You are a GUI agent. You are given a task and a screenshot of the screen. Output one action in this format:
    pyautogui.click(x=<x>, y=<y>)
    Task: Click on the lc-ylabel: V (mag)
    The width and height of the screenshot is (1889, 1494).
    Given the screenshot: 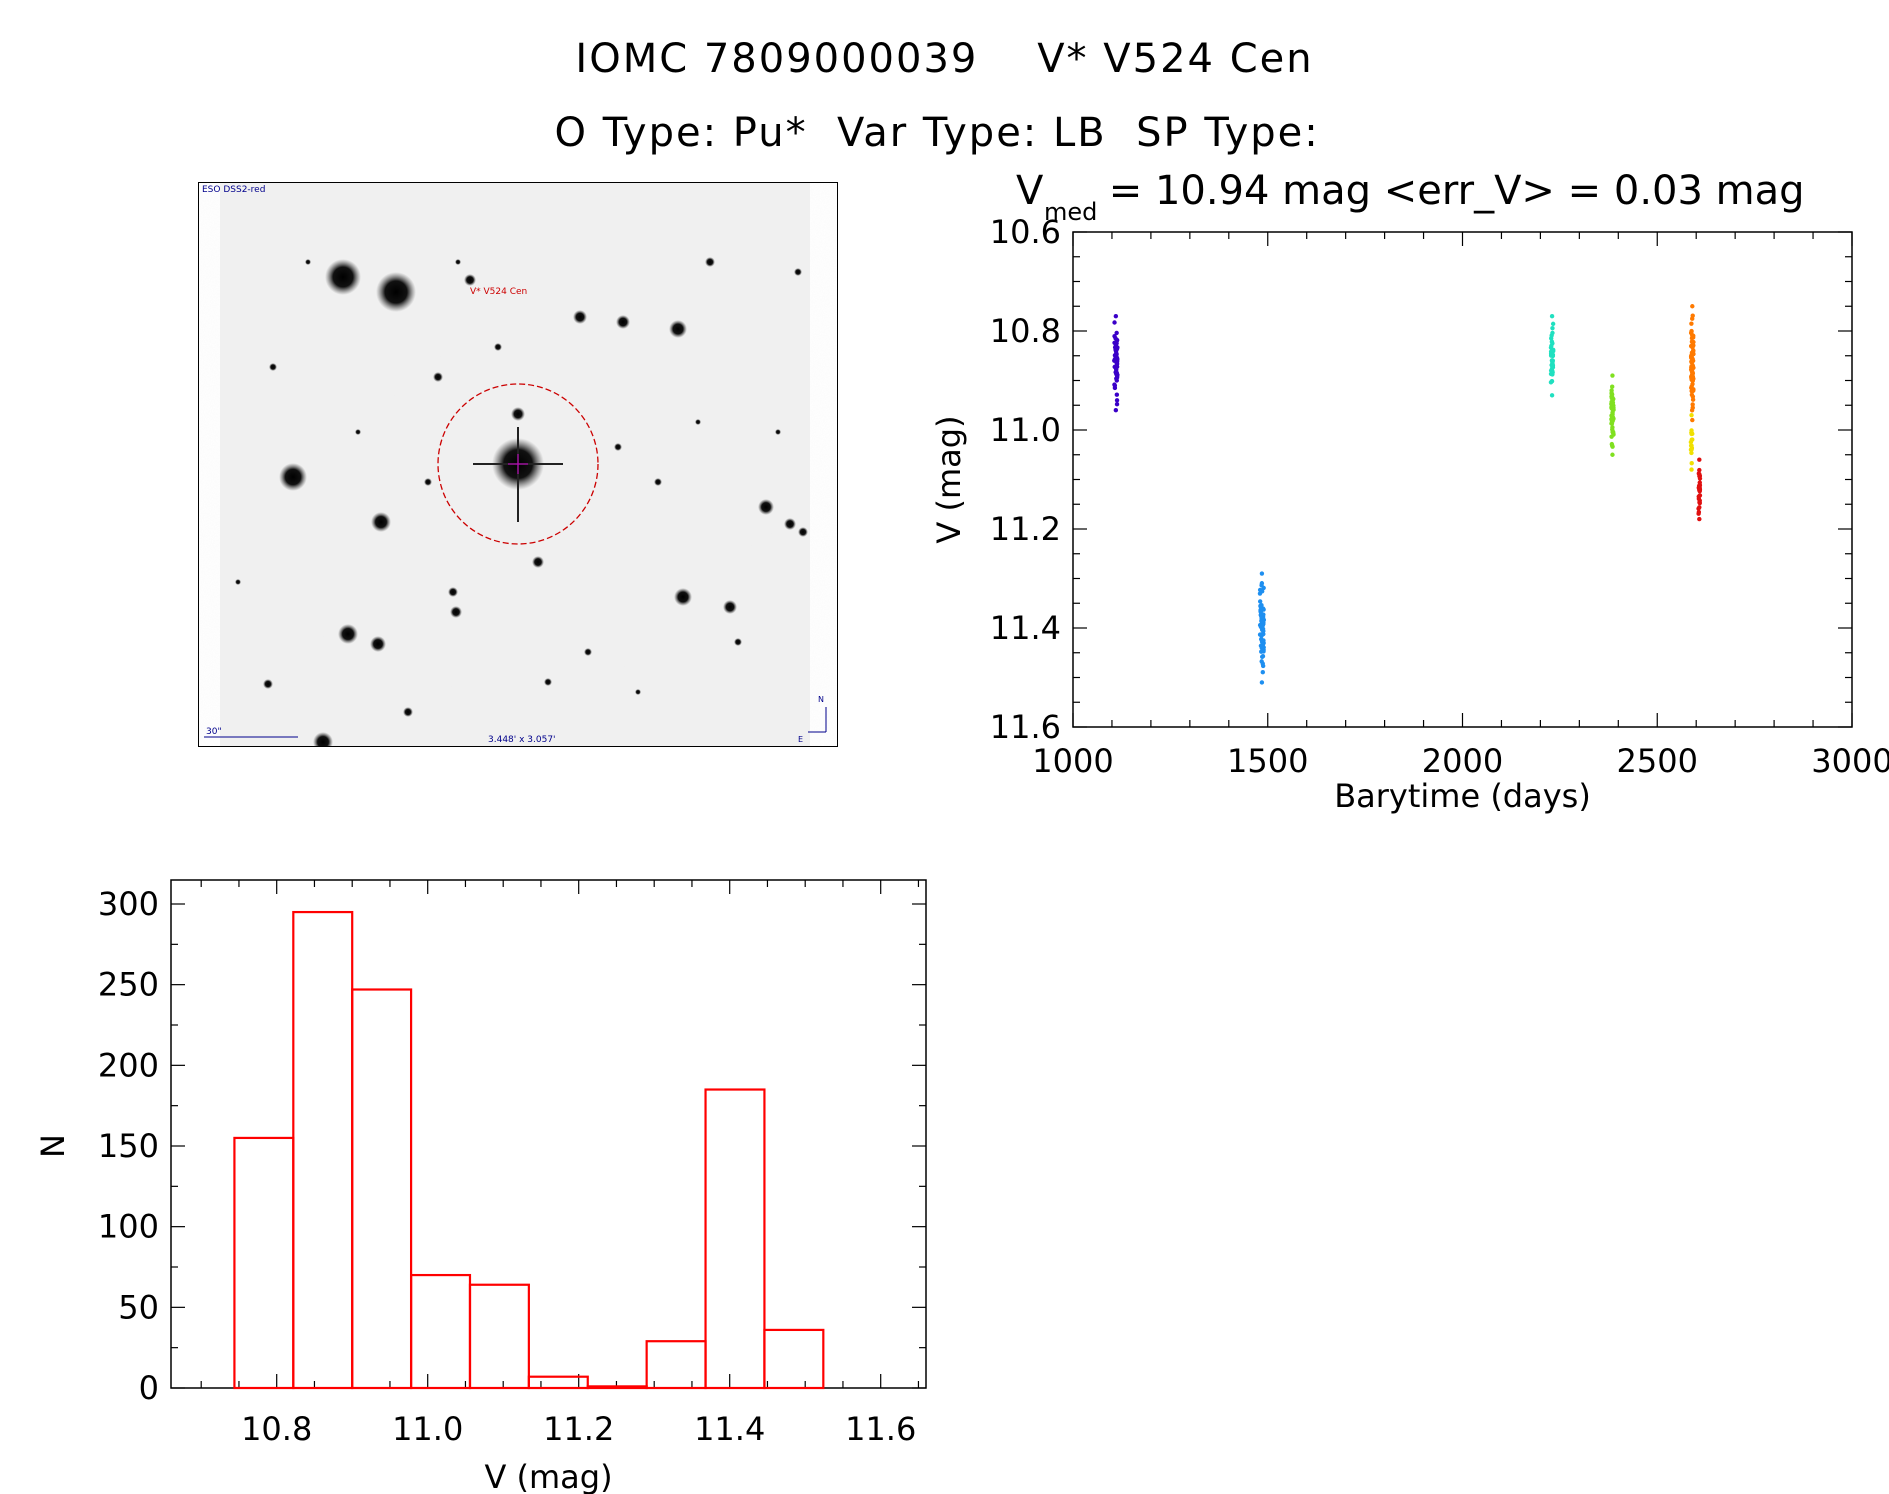 What is the action you would take?
    pyautogui.click(x=949, y=479)
    